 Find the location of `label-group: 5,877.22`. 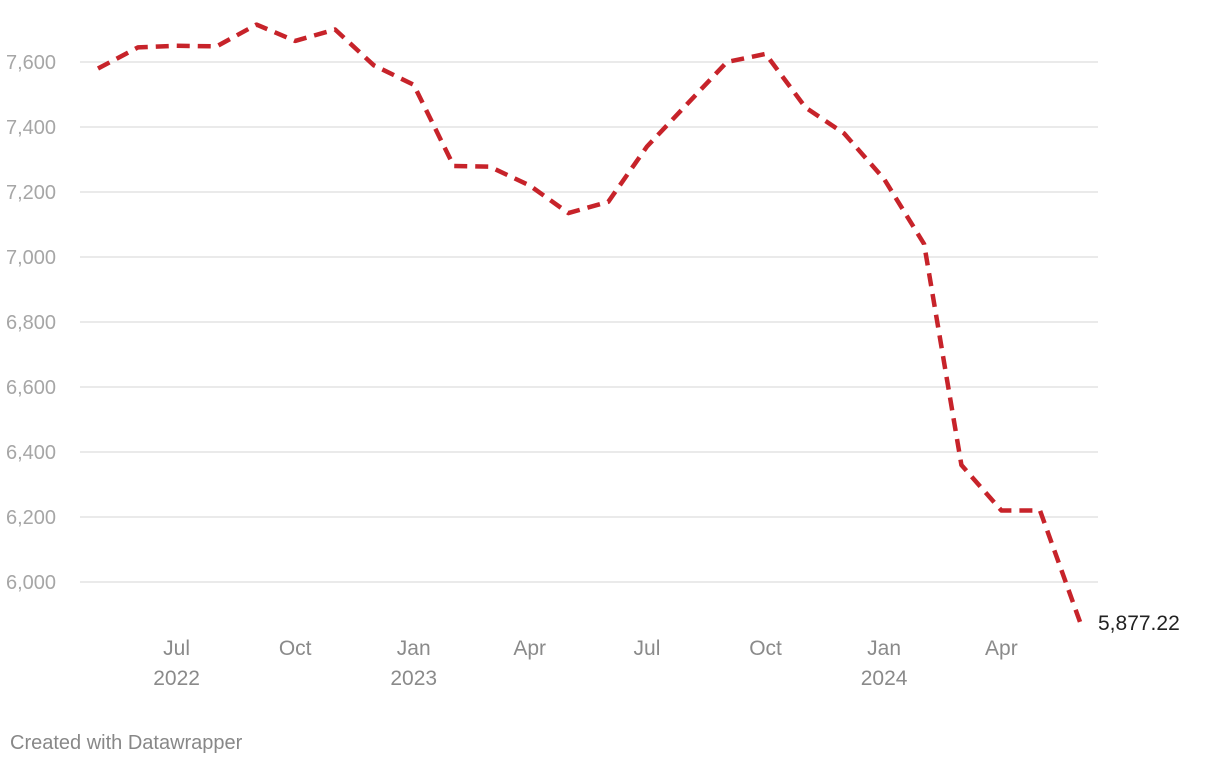

label-group: 5,877.22 is located at coordinates (1139, 623).